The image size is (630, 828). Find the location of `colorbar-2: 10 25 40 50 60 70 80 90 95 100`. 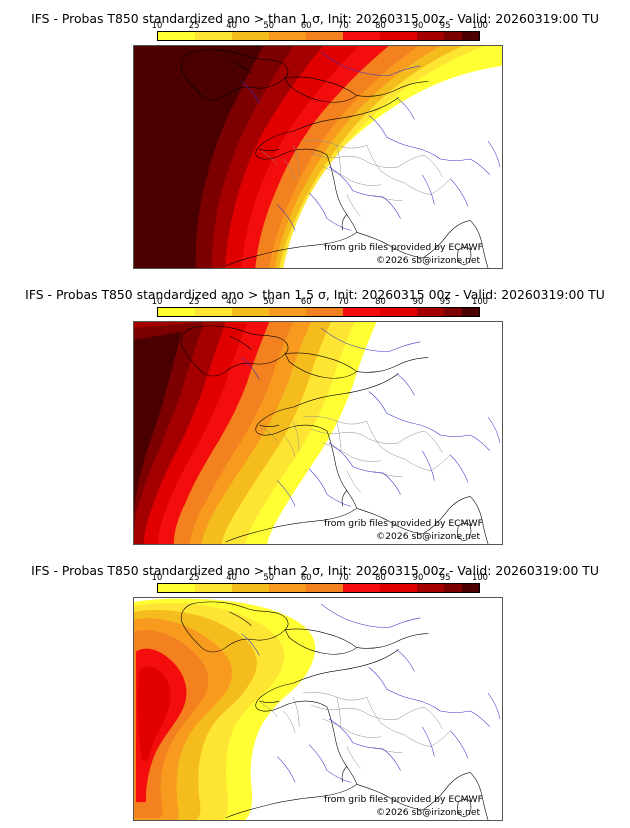

colorbar-2: 10 25 40 50 60 70 80 90 95 100 is located at coordinates (320, 306).